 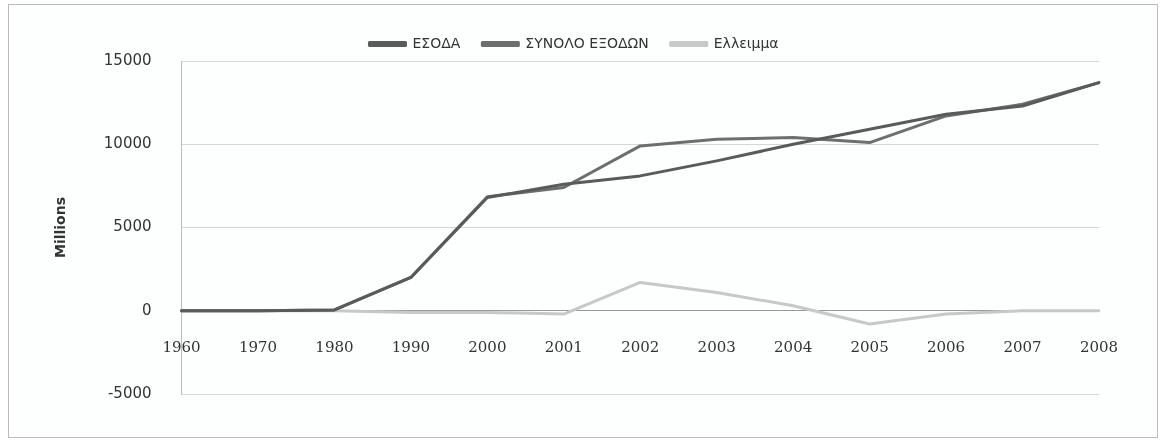 What do you see at coordinates (132, 226) in the screenshot?
I see `y-tick-label: 5000` at bounding box center [132, 226].